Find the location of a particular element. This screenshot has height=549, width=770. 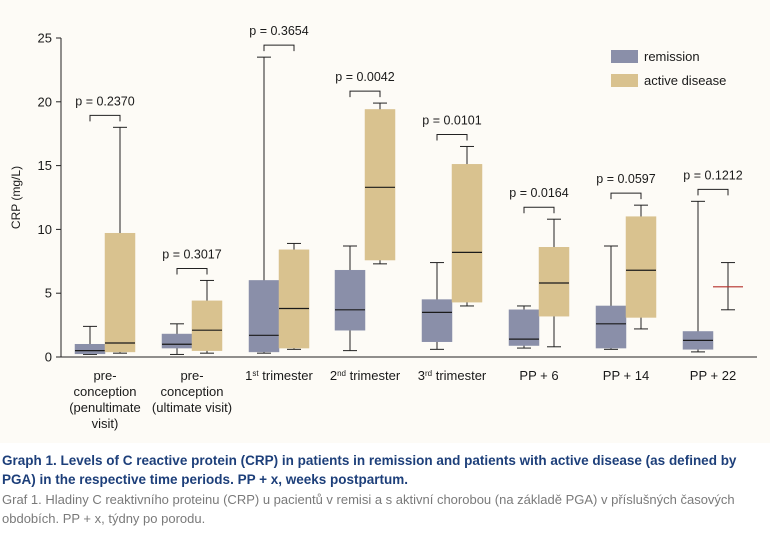

p-value-label: p = 0.0597 is located at coordinates (625, 179).